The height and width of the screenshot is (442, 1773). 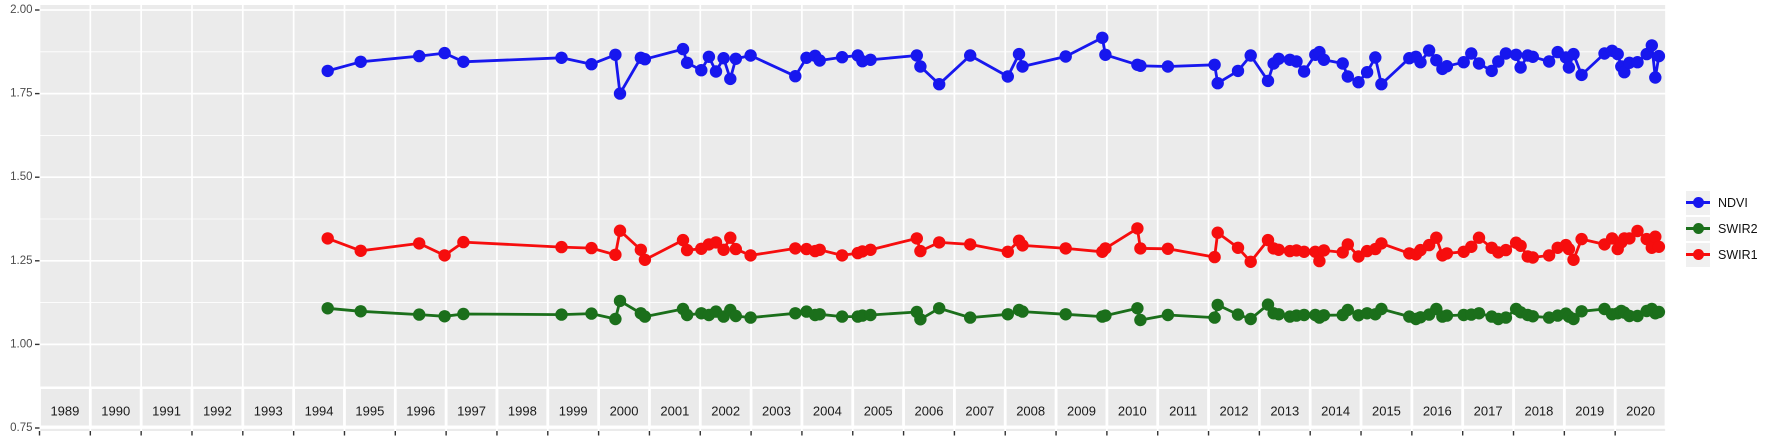 I want to click on y-tick-label-1.50: 1.50, so click(x=21, y=177).